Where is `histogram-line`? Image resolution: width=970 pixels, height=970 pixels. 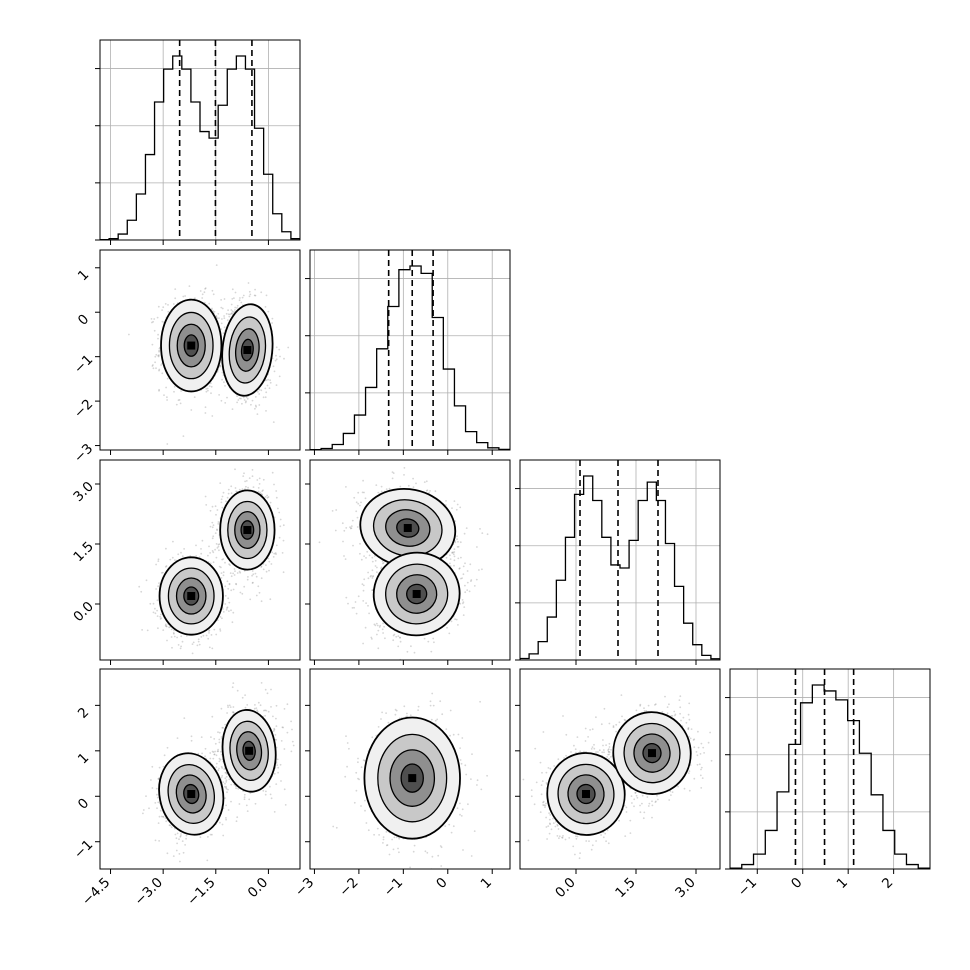 histogram-line is located at coordinates (620, 567).